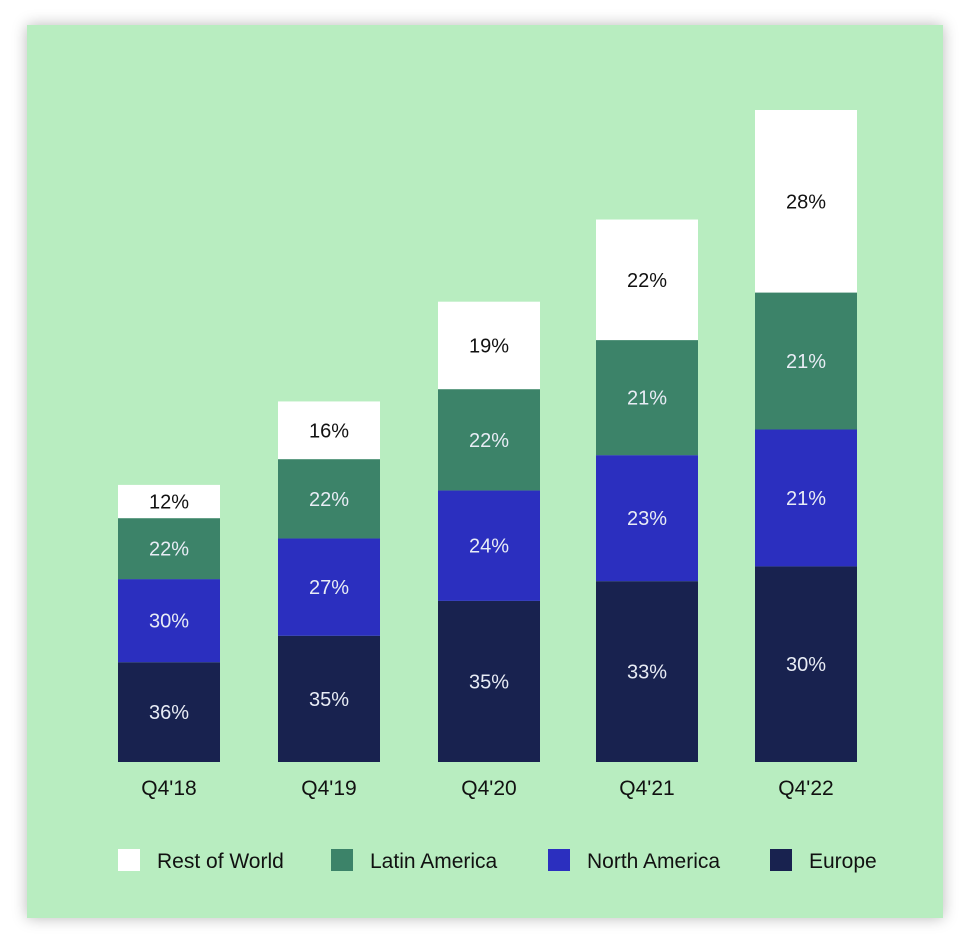 This screenshot has height=944, width=969. What do you see at coordinates (805, 788) in the screenshot?
I see `x-tick-label-4: Q4'22` at bounding box center [805, 788].